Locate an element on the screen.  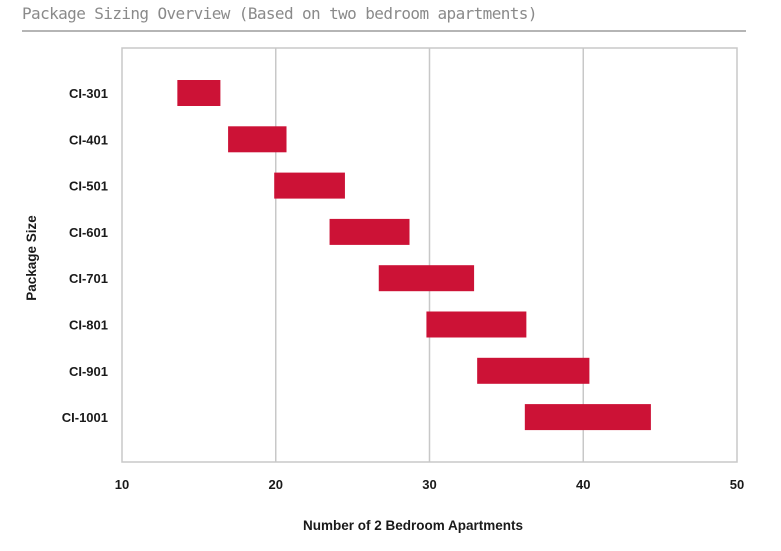
y-tick-label-ci-401: CI-401 is located at coordinates (88, 139).